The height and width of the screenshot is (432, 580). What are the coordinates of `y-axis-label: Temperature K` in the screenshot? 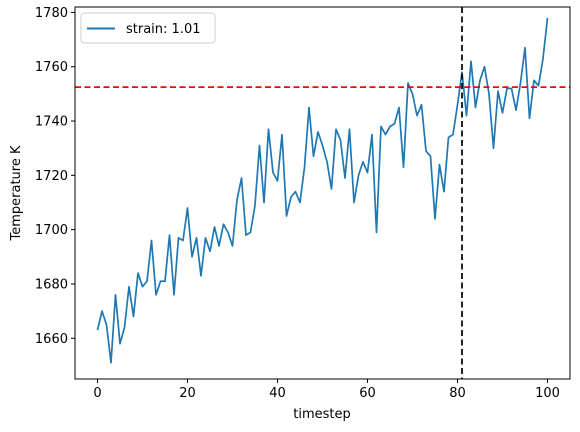 It's located at (16, 193).